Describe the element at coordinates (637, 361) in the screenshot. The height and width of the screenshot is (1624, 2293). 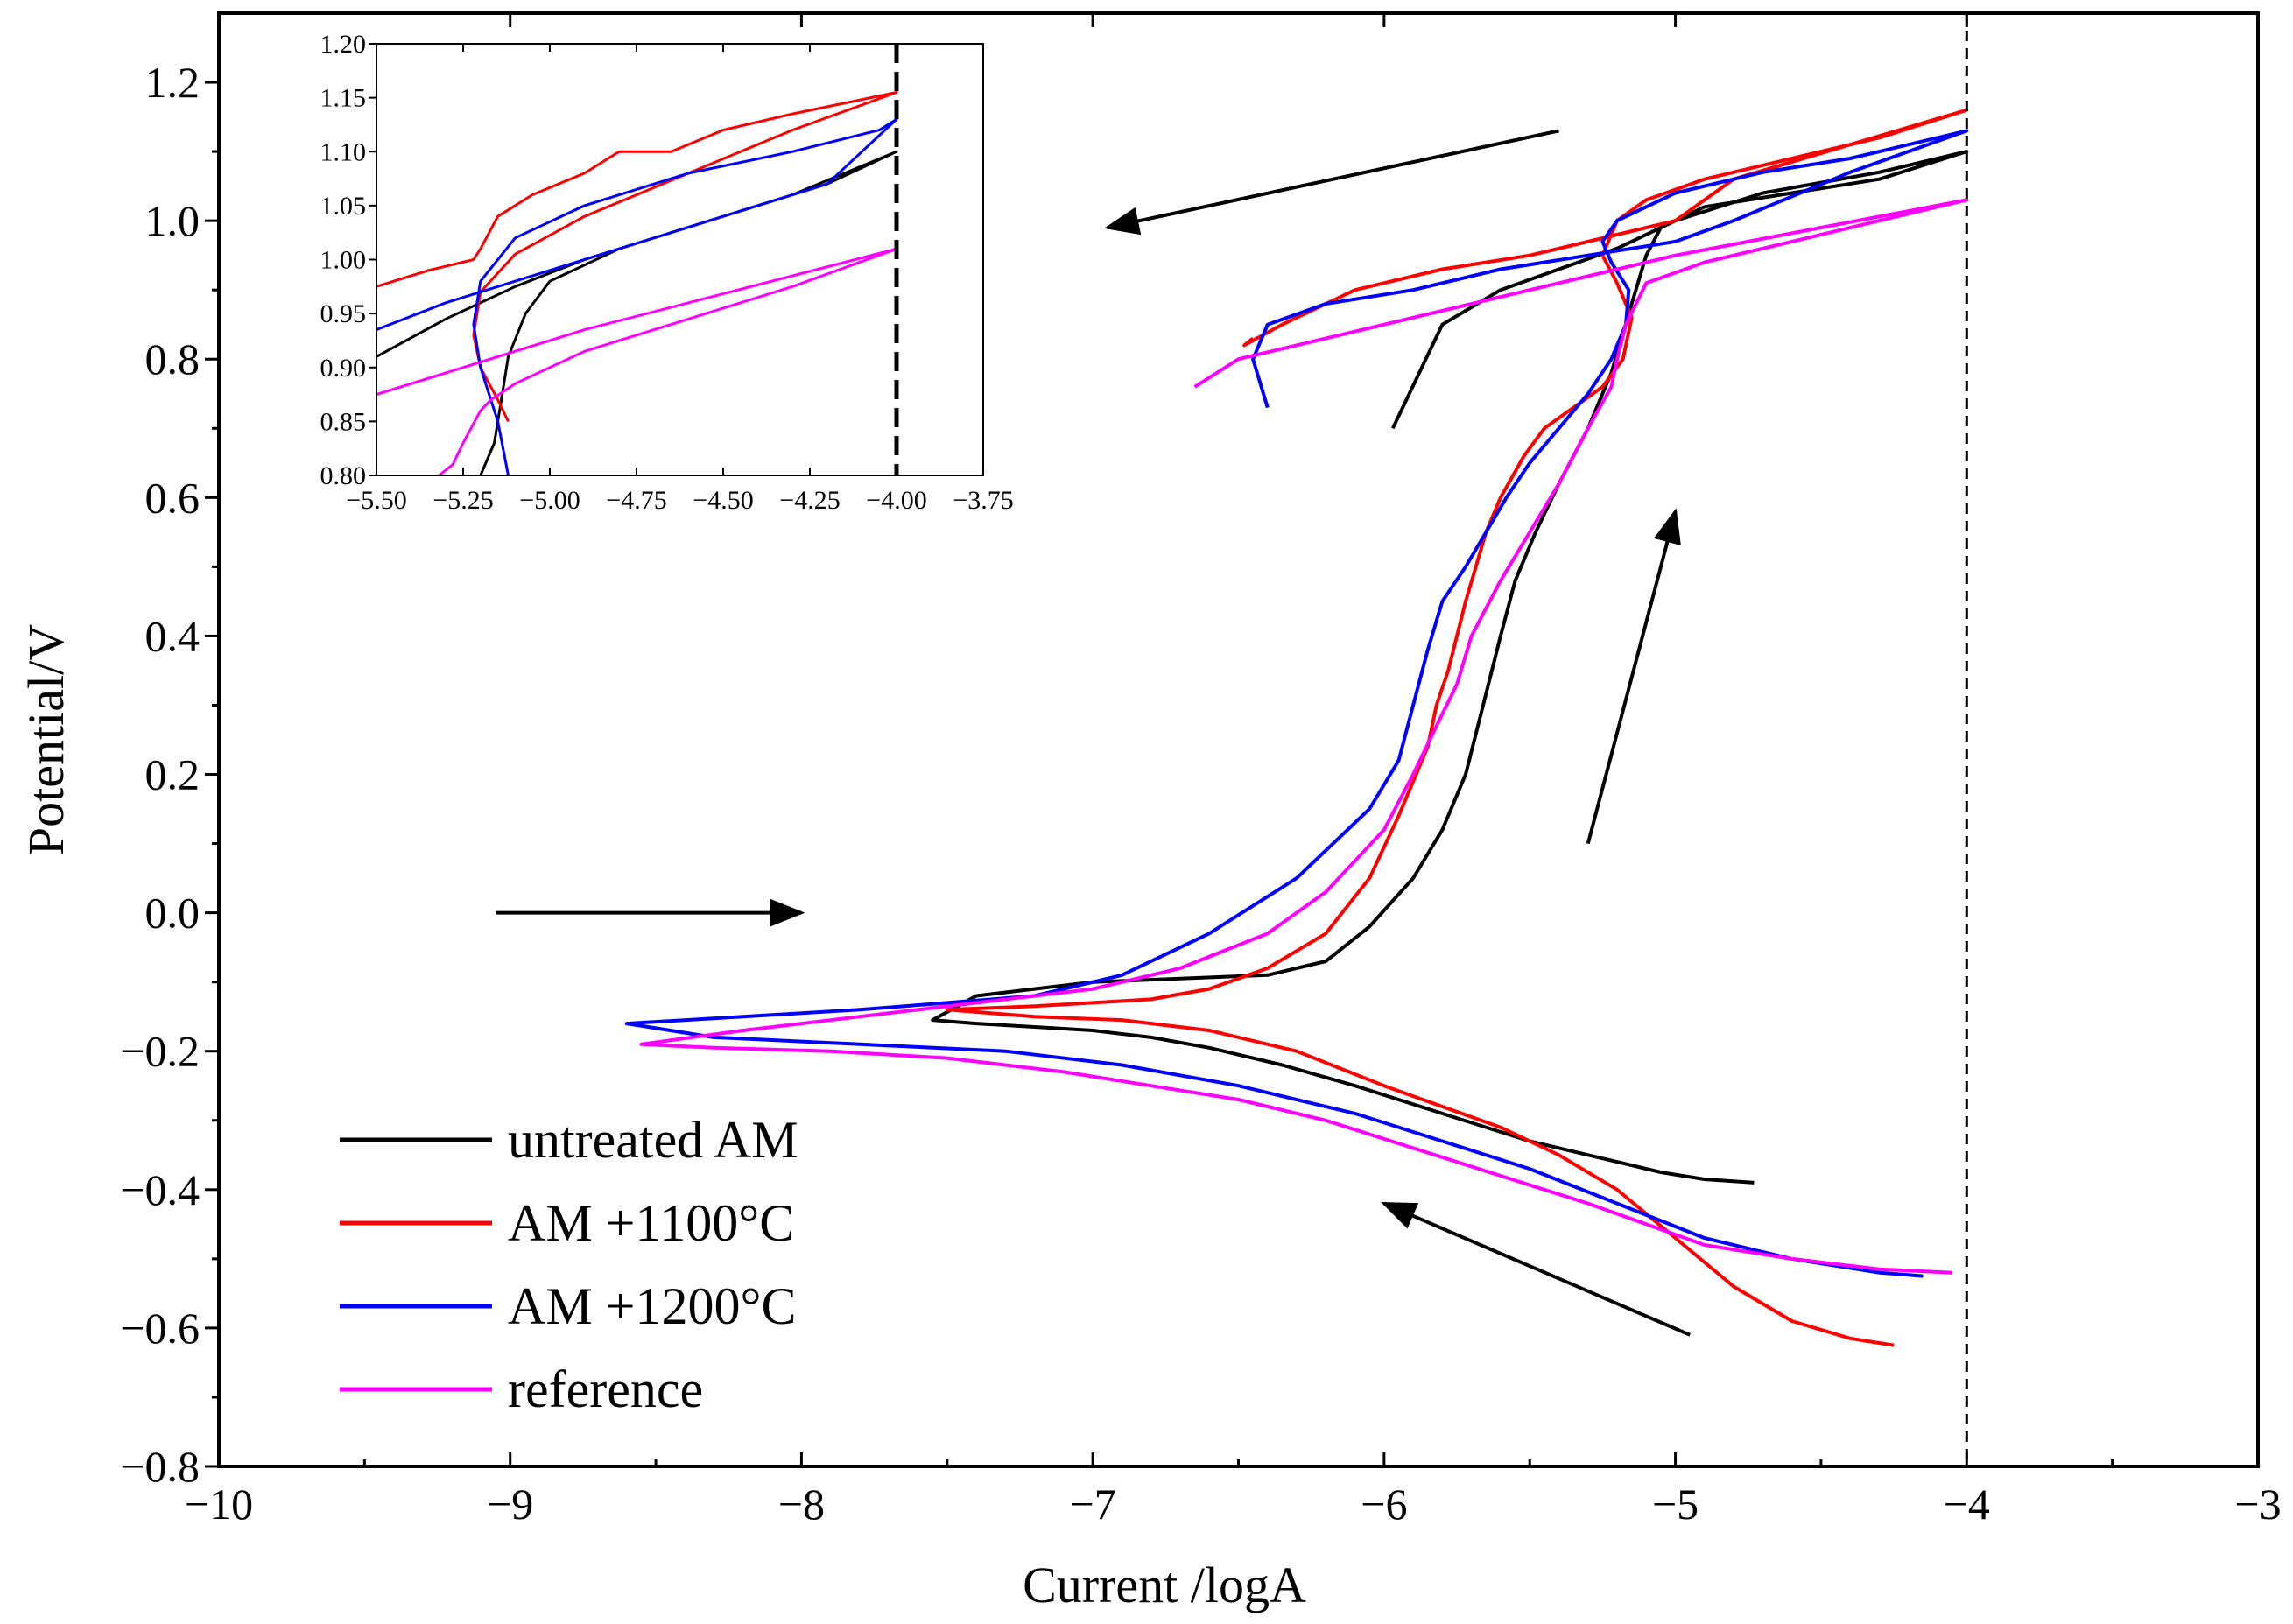
I see `inset-series-reference` at that location.